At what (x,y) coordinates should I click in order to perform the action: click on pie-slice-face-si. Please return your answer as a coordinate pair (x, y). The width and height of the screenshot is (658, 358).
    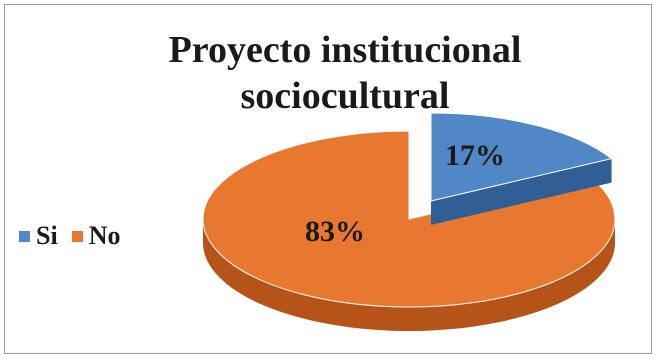
    Looking at the image, I should click on (521, 191).